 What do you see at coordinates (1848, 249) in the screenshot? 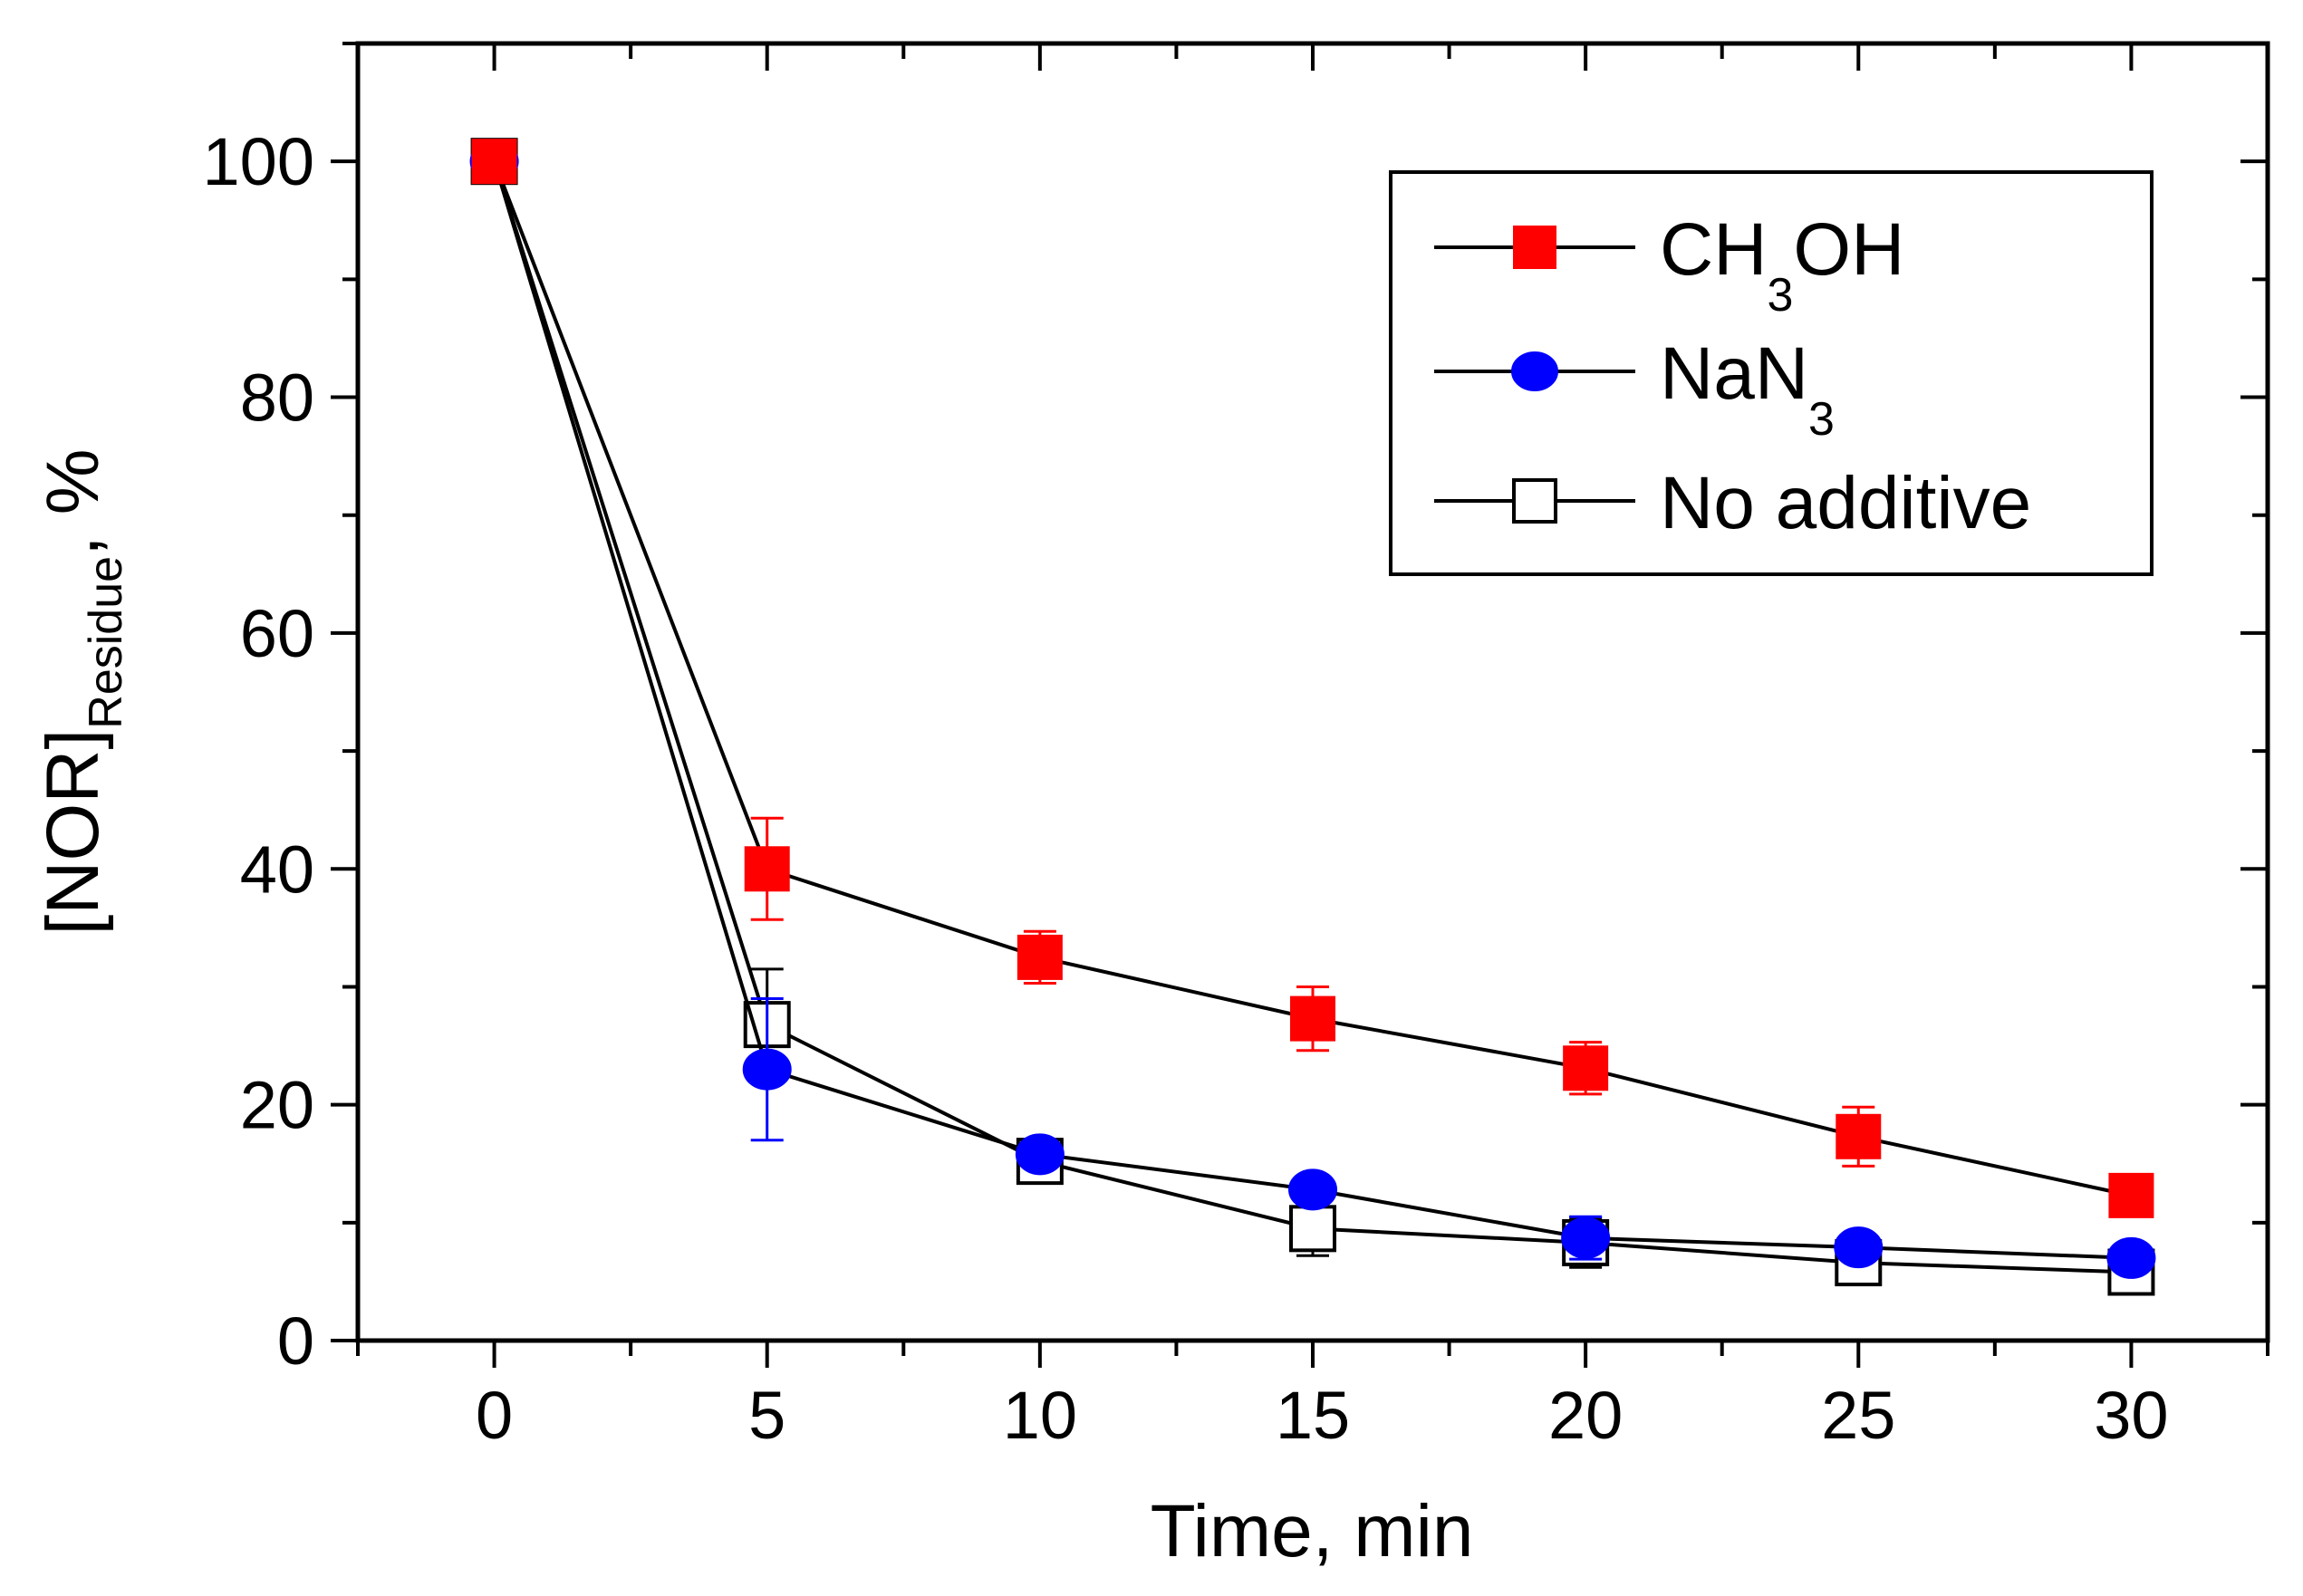
I see `legend-label-tail: OH` at bounding box center [1848, 249].